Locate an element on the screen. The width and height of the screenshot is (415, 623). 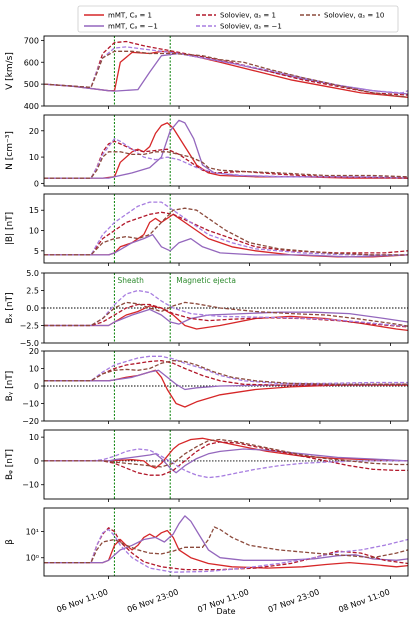
ytick-label-2-1: 10 is located at coordinates (34, 231).